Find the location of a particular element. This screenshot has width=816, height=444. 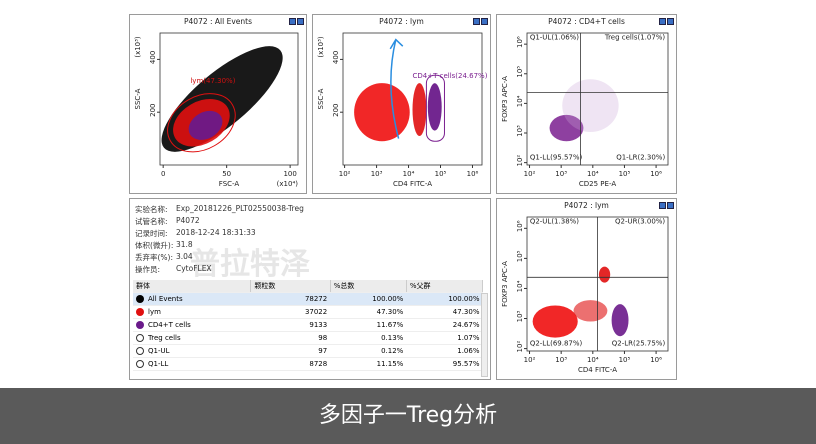

table-cell: 100.00% is located at coordinates (368, 299).